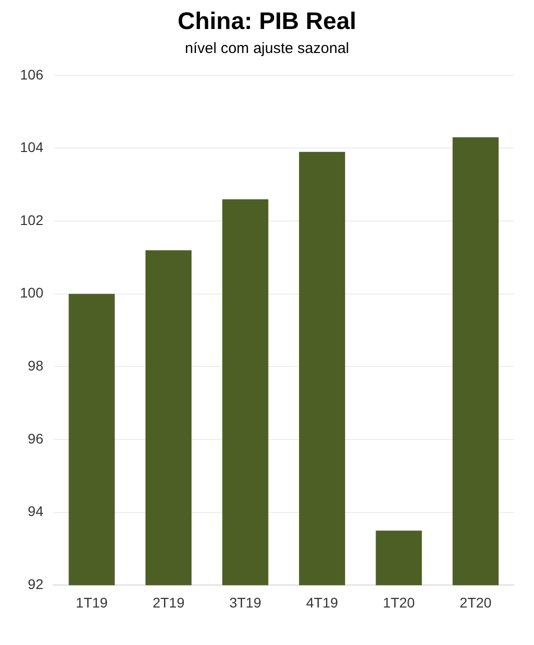  Describe the element at coordinates (267, 22) in the screenshot. I see `chart-title: China: PIB Real` at that location.